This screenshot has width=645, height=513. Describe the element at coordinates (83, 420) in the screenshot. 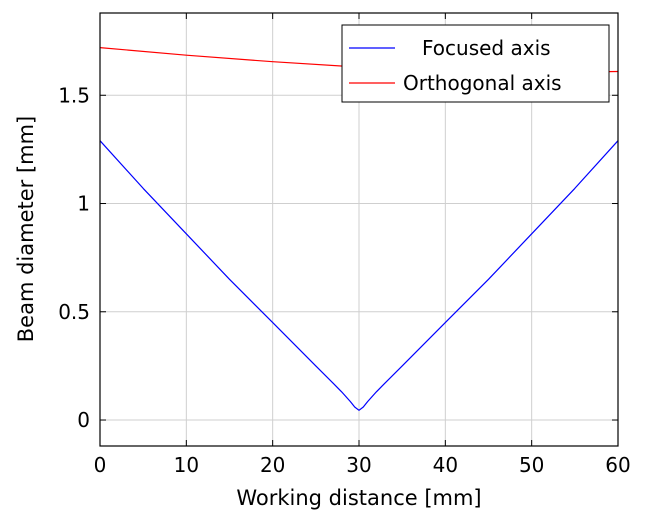

I see `y-tick-label: 0` at that location.